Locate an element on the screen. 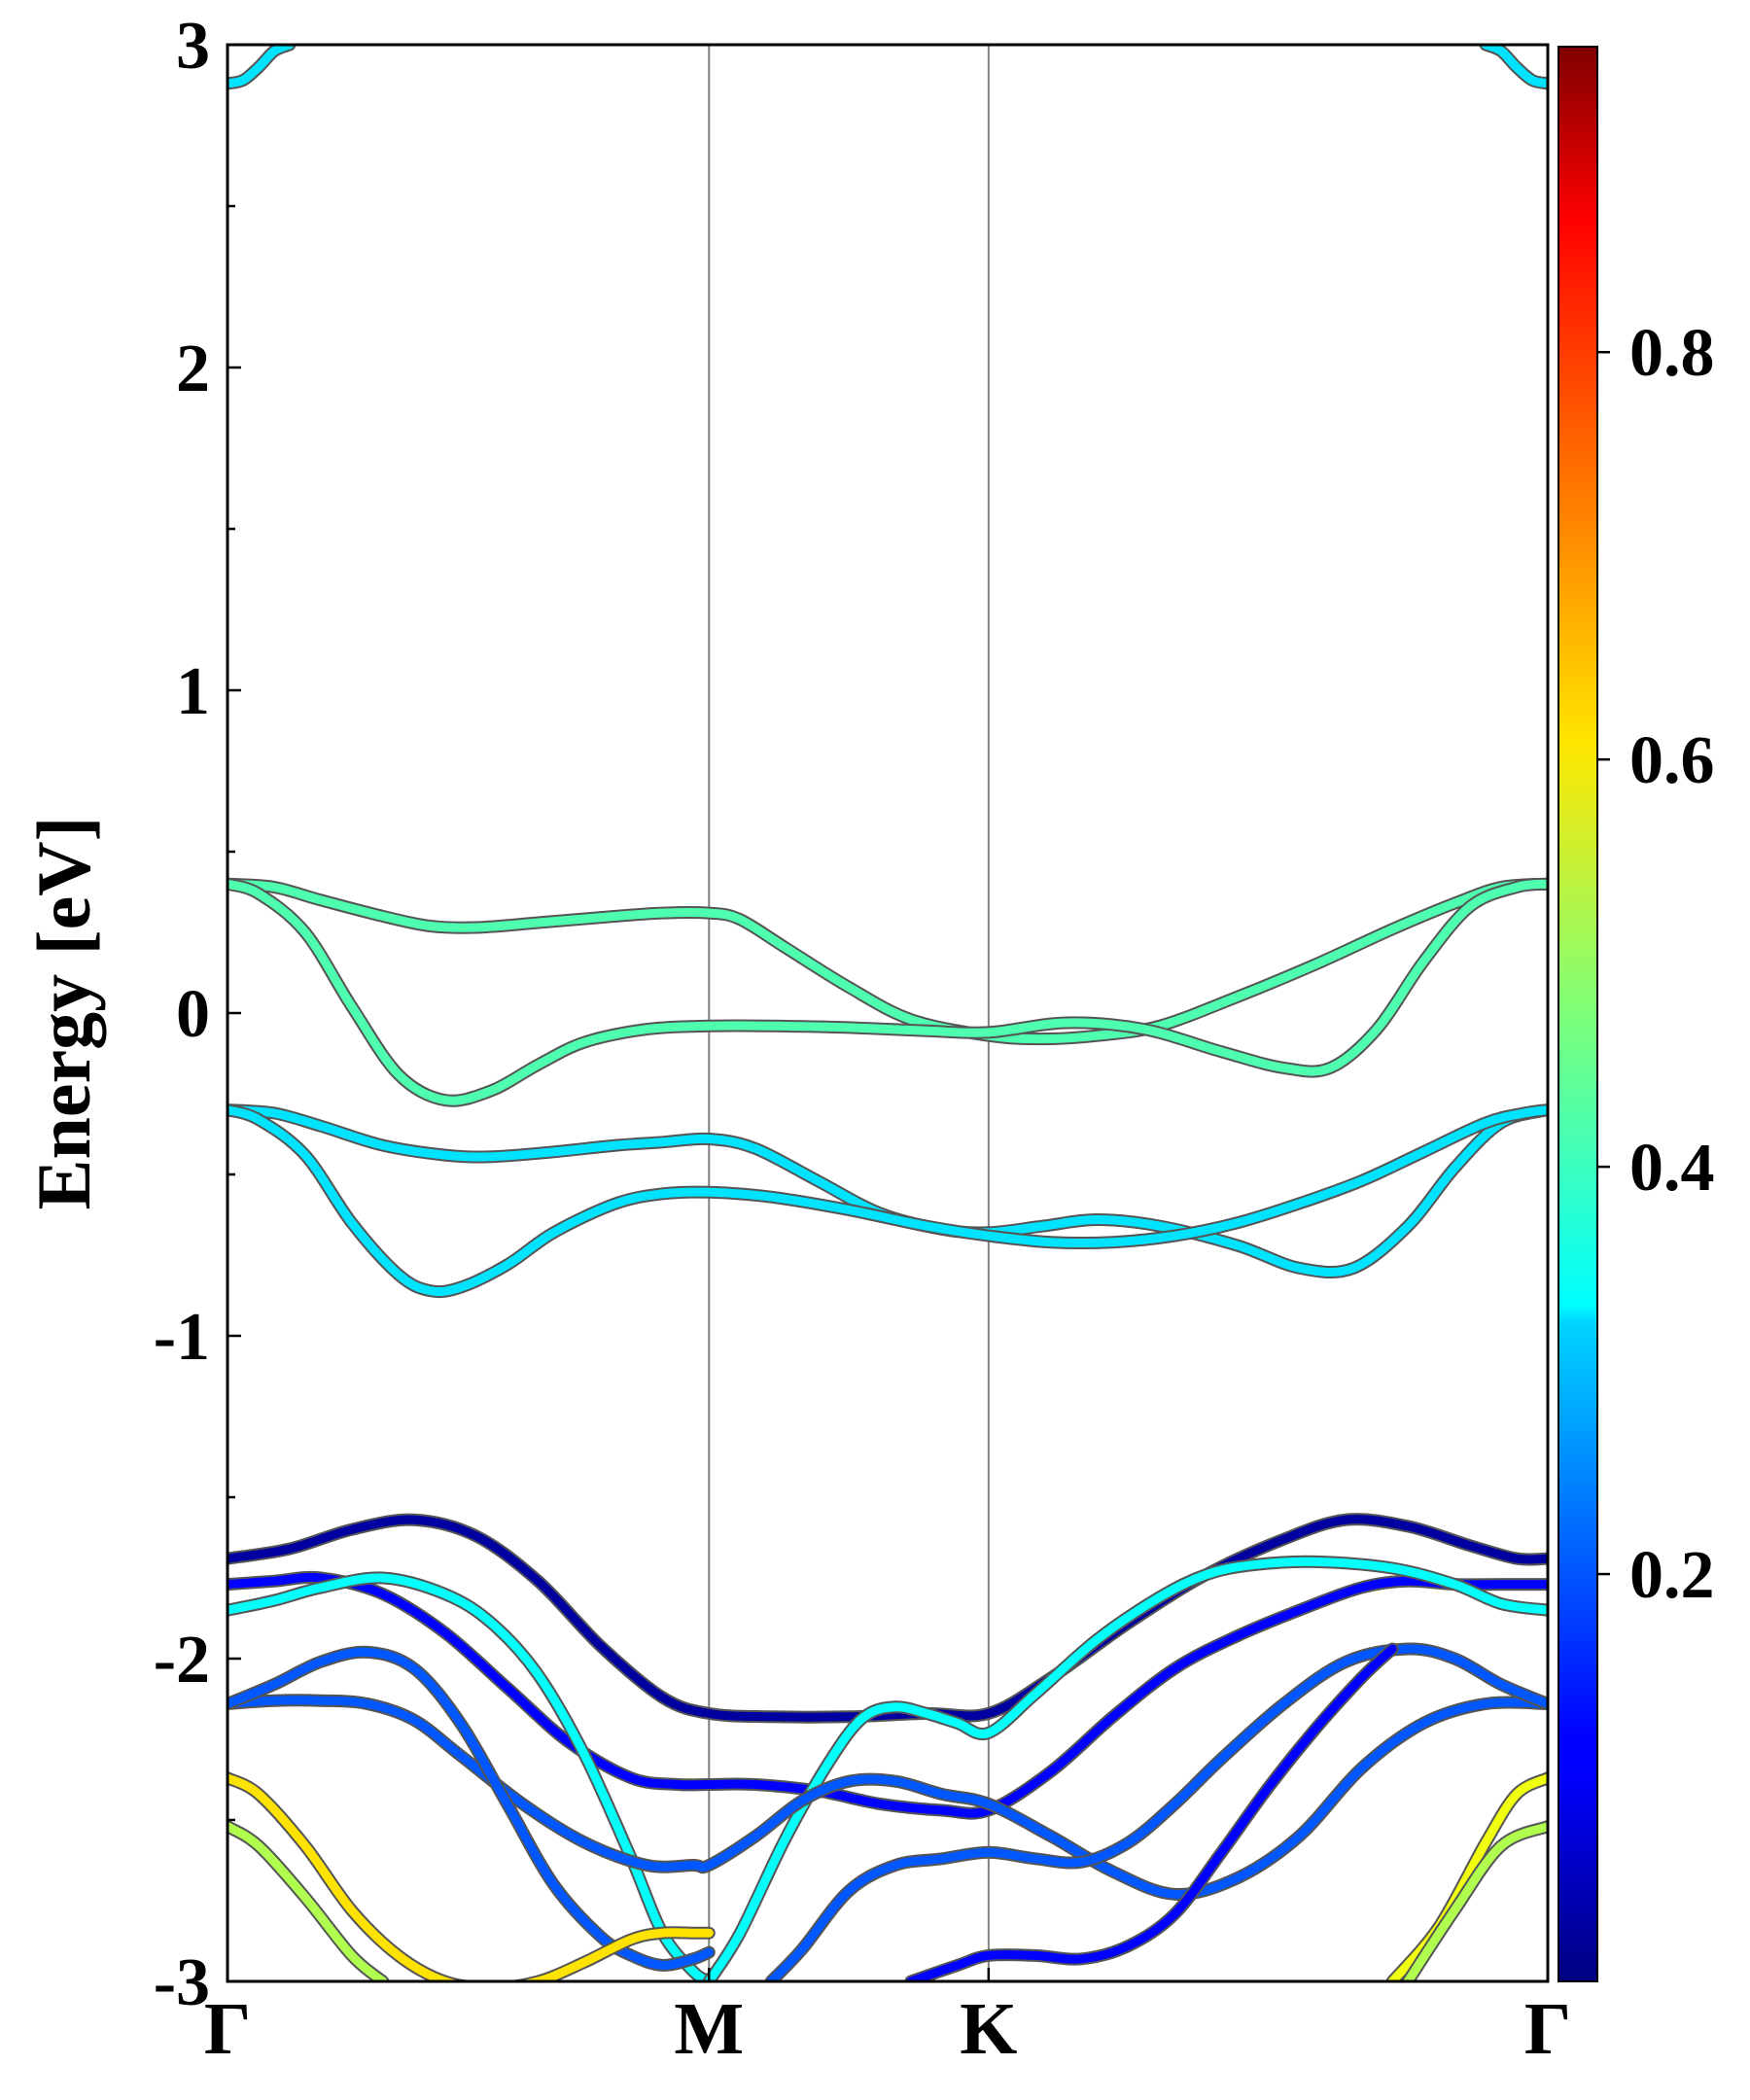 The width and height of the screenshot is (1750, 2100). colorbar-tick-label: 0.2 is located at coordinates (1672, 1575).